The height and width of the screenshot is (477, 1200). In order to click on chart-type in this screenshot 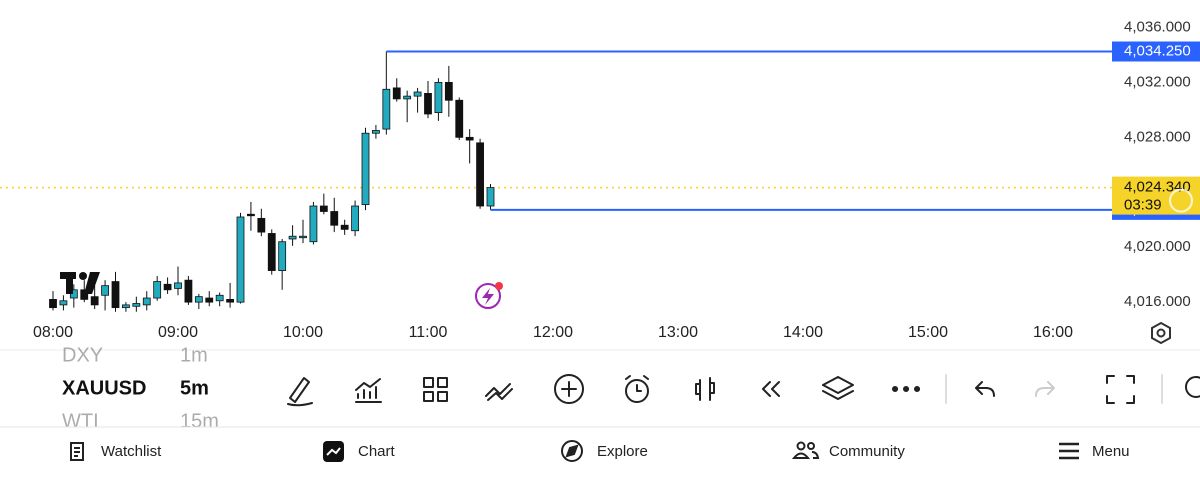, I will do `click(705, 389)`.